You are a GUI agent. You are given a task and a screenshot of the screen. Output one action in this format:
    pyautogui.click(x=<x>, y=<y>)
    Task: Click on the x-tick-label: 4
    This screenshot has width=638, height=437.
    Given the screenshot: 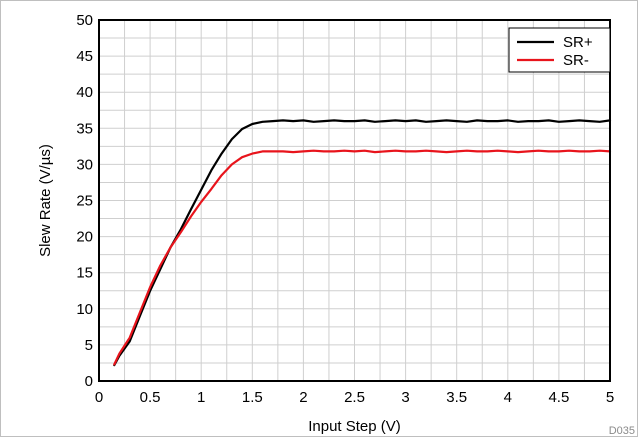 What is the action you would take?
    pyautogui.click(x=508, y=397)
    